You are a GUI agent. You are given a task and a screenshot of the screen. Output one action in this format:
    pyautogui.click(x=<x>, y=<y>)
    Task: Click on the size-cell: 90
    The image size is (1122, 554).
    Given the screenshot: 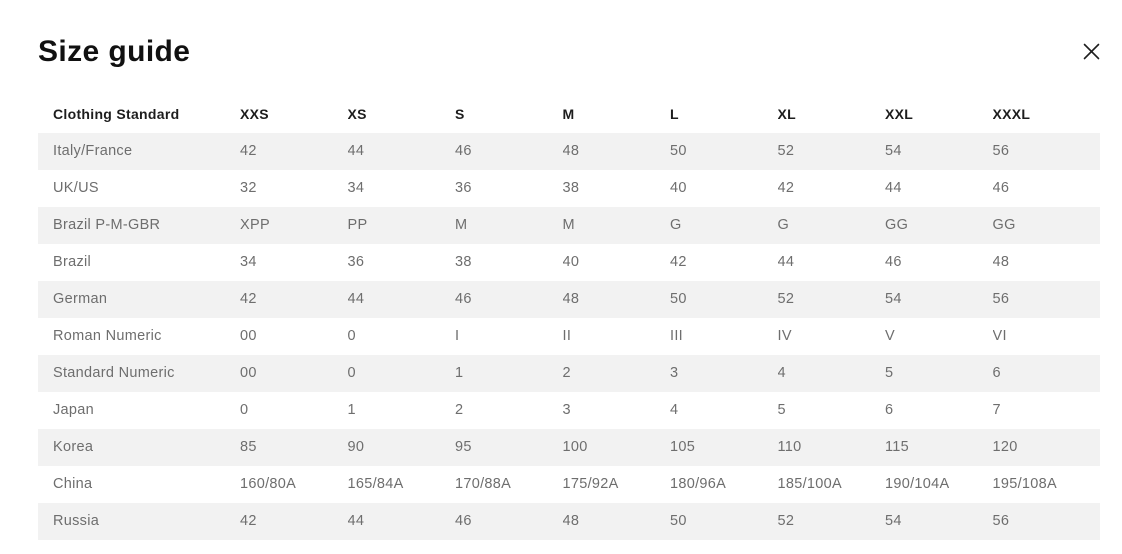 What is the action you would take?
    pyautogui.click(x=356, y=447)
    